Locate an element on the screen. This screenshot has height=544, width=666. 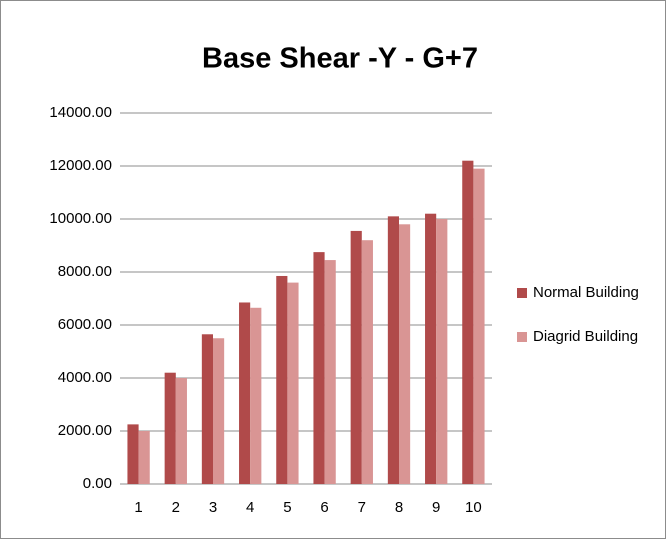
x-tick-label: 8 is located at coordinates (399, 507).